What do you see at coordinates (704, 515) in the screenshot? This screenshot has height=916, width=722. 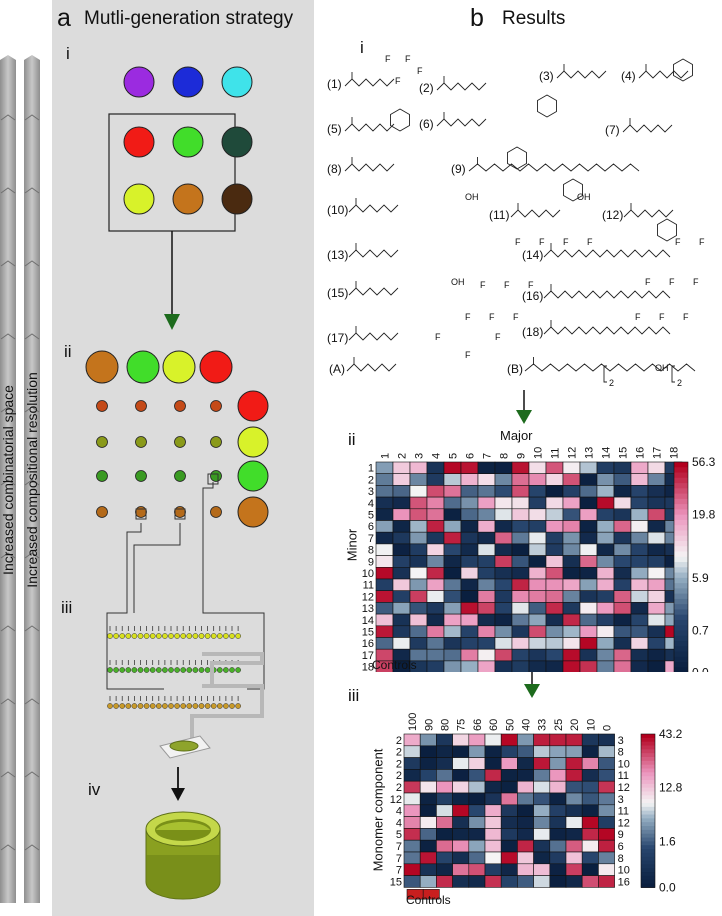 I see `heatmap1-colorbar-tick: 19.8` at bounding box center [704, 515].